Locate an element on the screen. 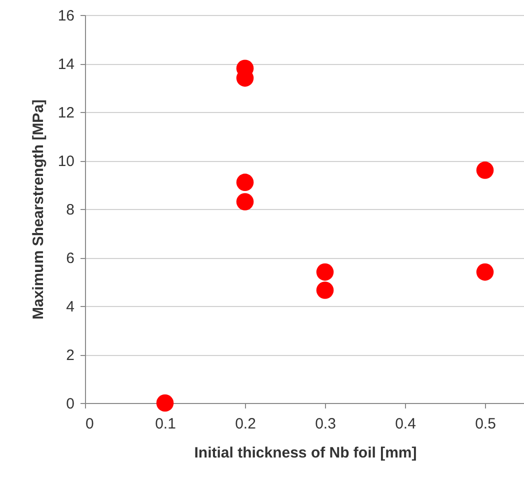 Image resolution: width=524 pixels, height=484 pixels. y-tick-label: 10 is located at coordinates (66, 161).